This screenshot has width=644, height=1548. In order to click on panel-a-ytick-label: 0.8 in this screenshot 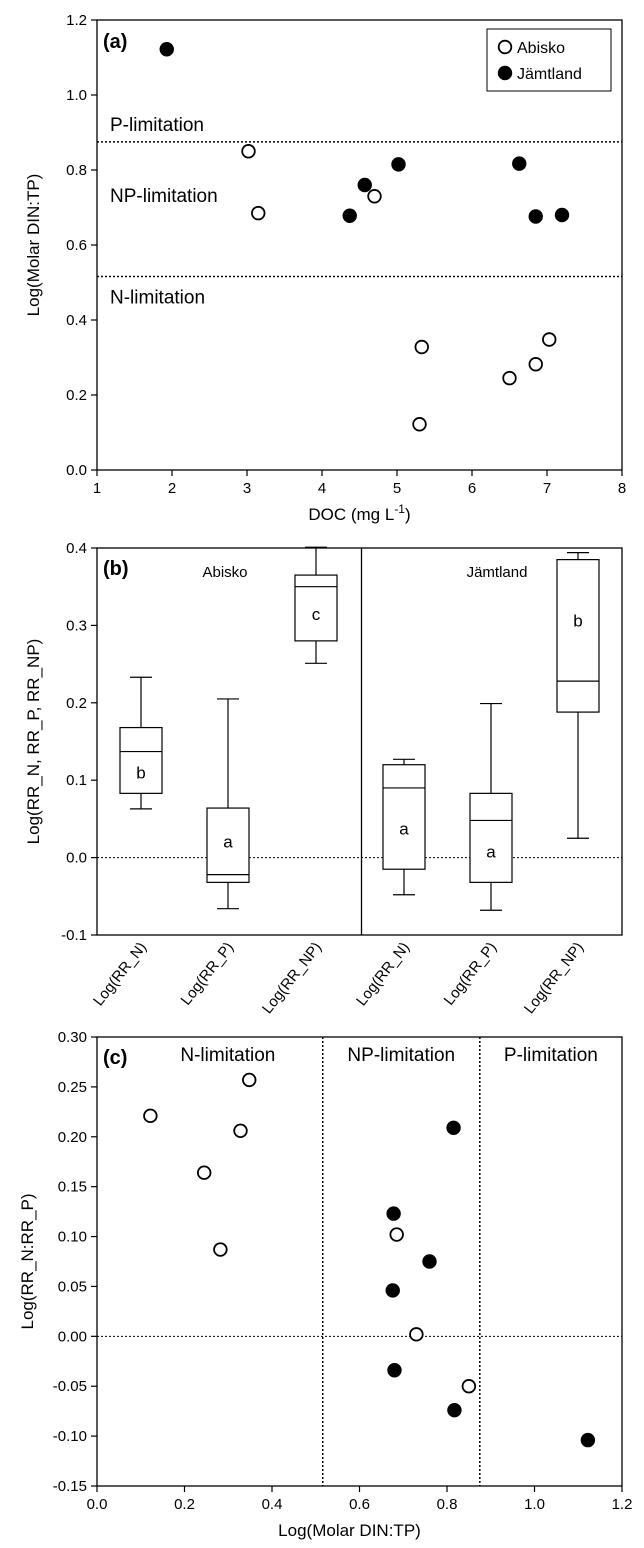, I will do `click(76, 170)`.